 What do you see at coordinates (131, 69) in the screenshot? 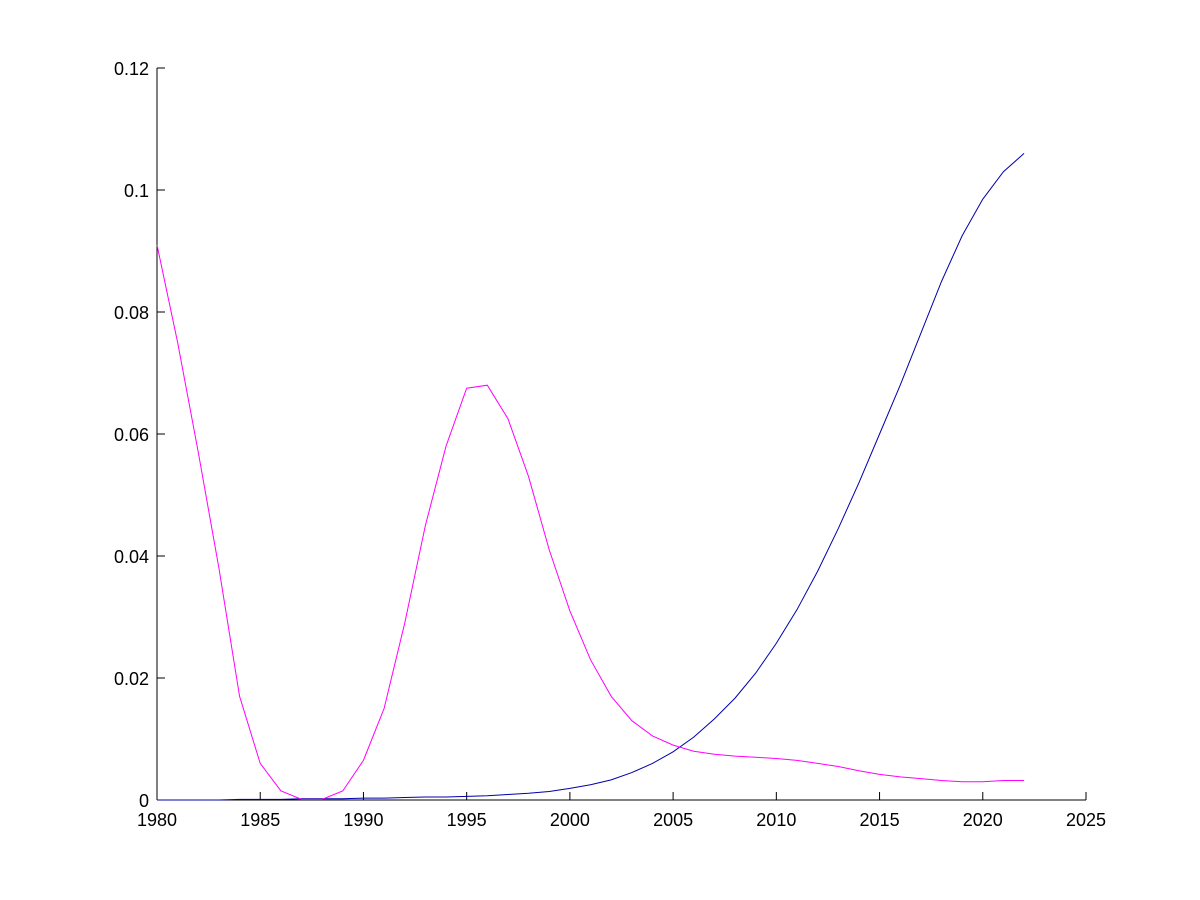
I see `y-tick-label: 0.12` at bounding box center [131, 69].